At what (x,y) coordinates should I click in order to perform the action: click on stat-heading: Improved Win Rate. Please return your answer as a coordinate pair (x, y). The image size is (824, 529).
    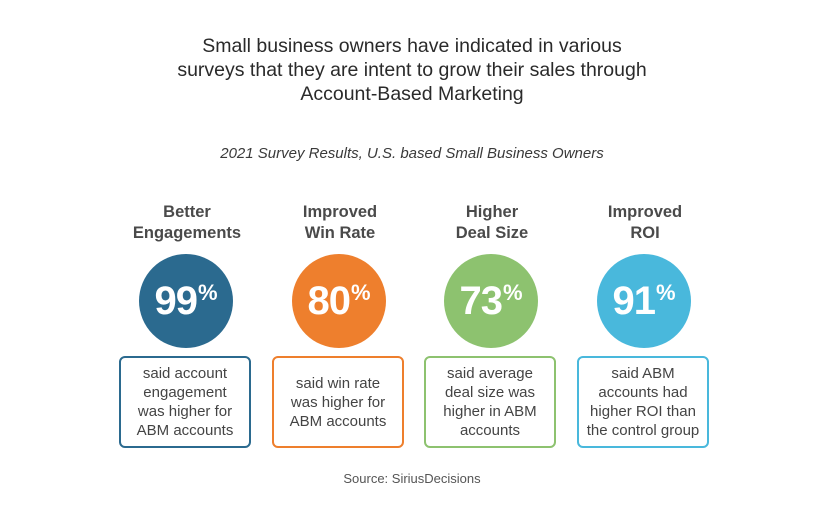
    Looking at the image, I should click on (340, 222).